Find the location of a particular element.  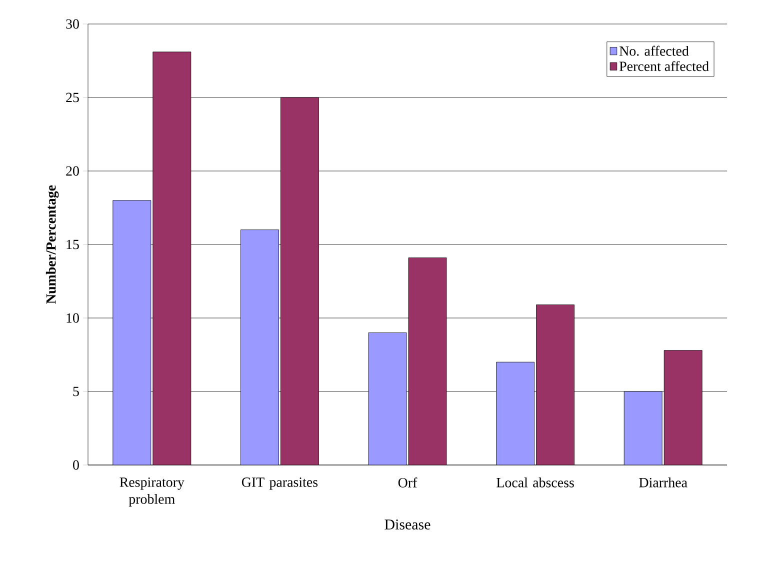

x-tick-label: Respiratory problem is located at coordinates (152, 492).